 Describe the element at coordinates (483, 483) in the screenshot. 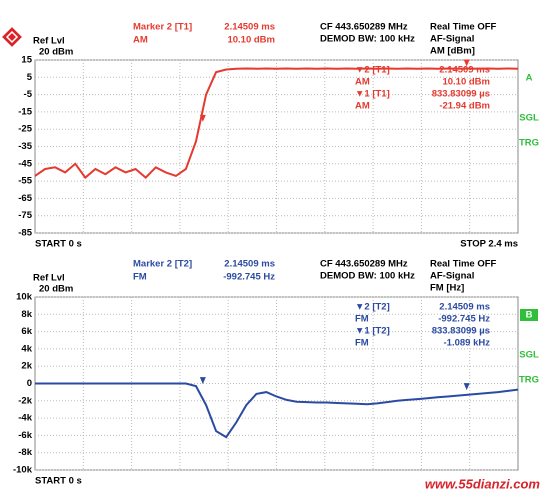

I see `watermark: www.55dianzi.com` at that location.